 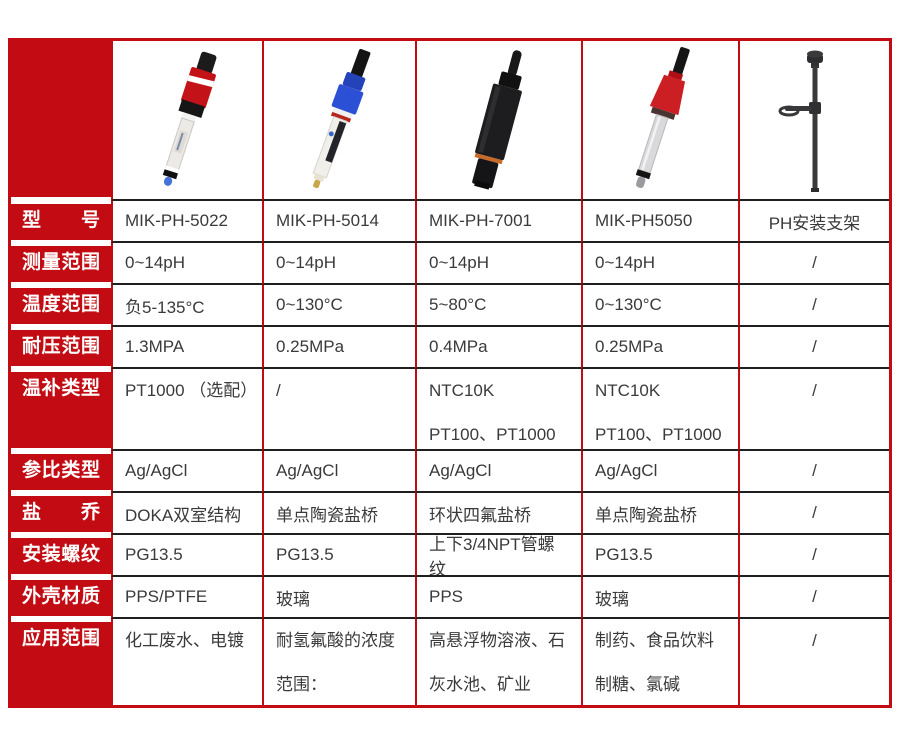 What do you see at coordinates (338, 514) in the screenshot?
I see `salt-bridge-cell-2: 单点陶瓷盐桥` at bounding box center [338, 514].